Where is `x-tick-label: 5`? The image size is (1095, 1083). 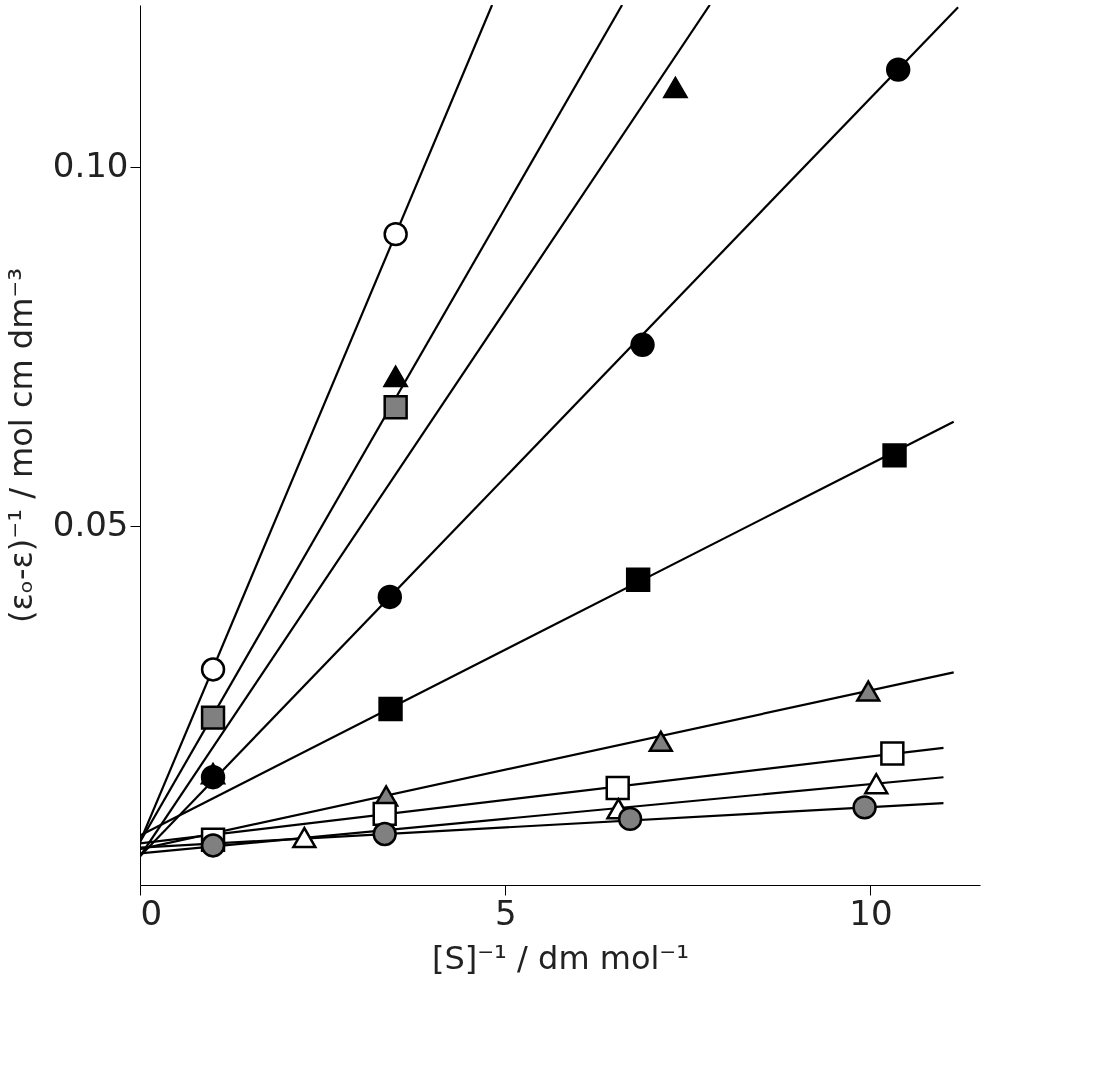 x-tick-label: 5 is located at coordinates (505, 912).